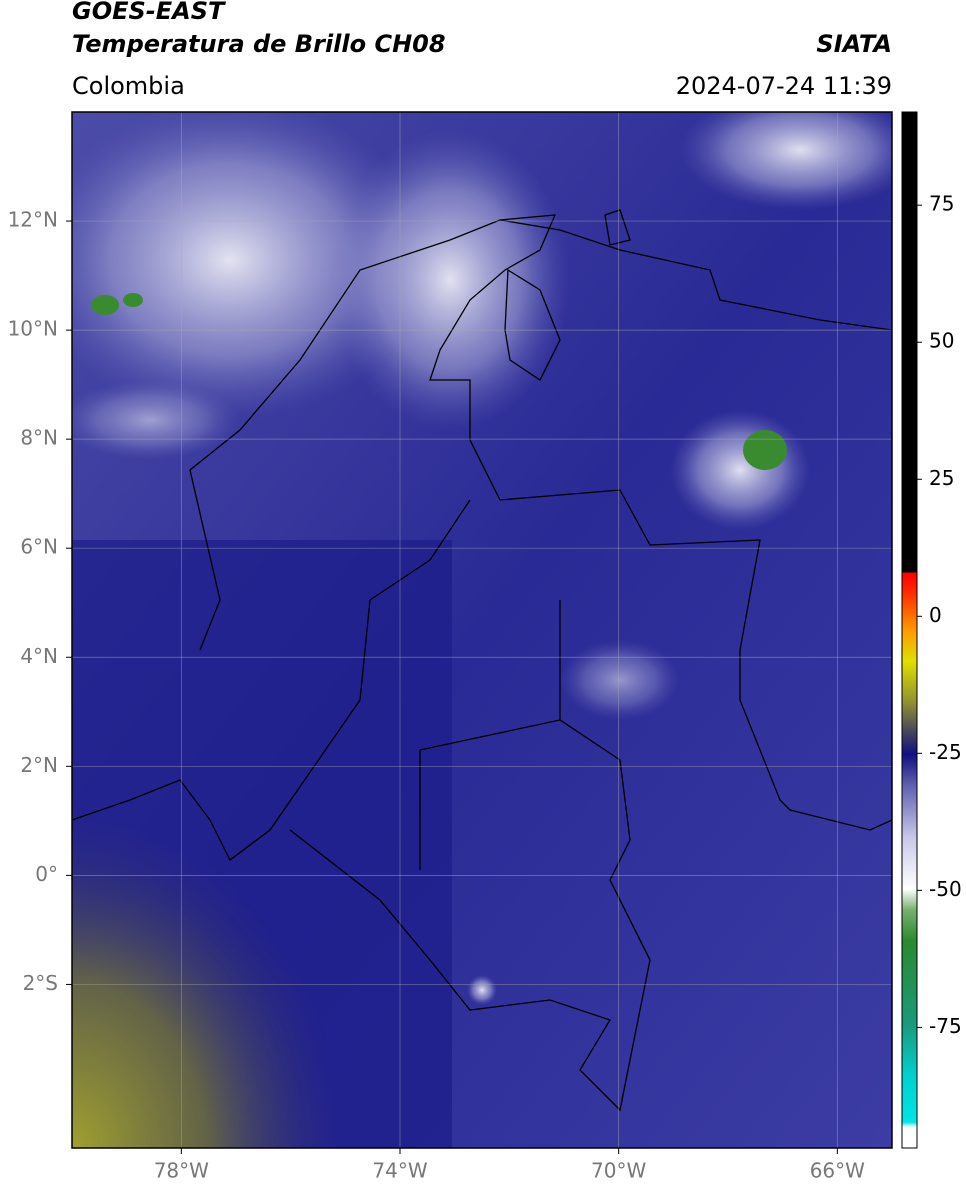 Image resolution: width=966 pixels, height=1190 pixels. I want to click on colorbar-tick-label: 50, so click(941, 341).